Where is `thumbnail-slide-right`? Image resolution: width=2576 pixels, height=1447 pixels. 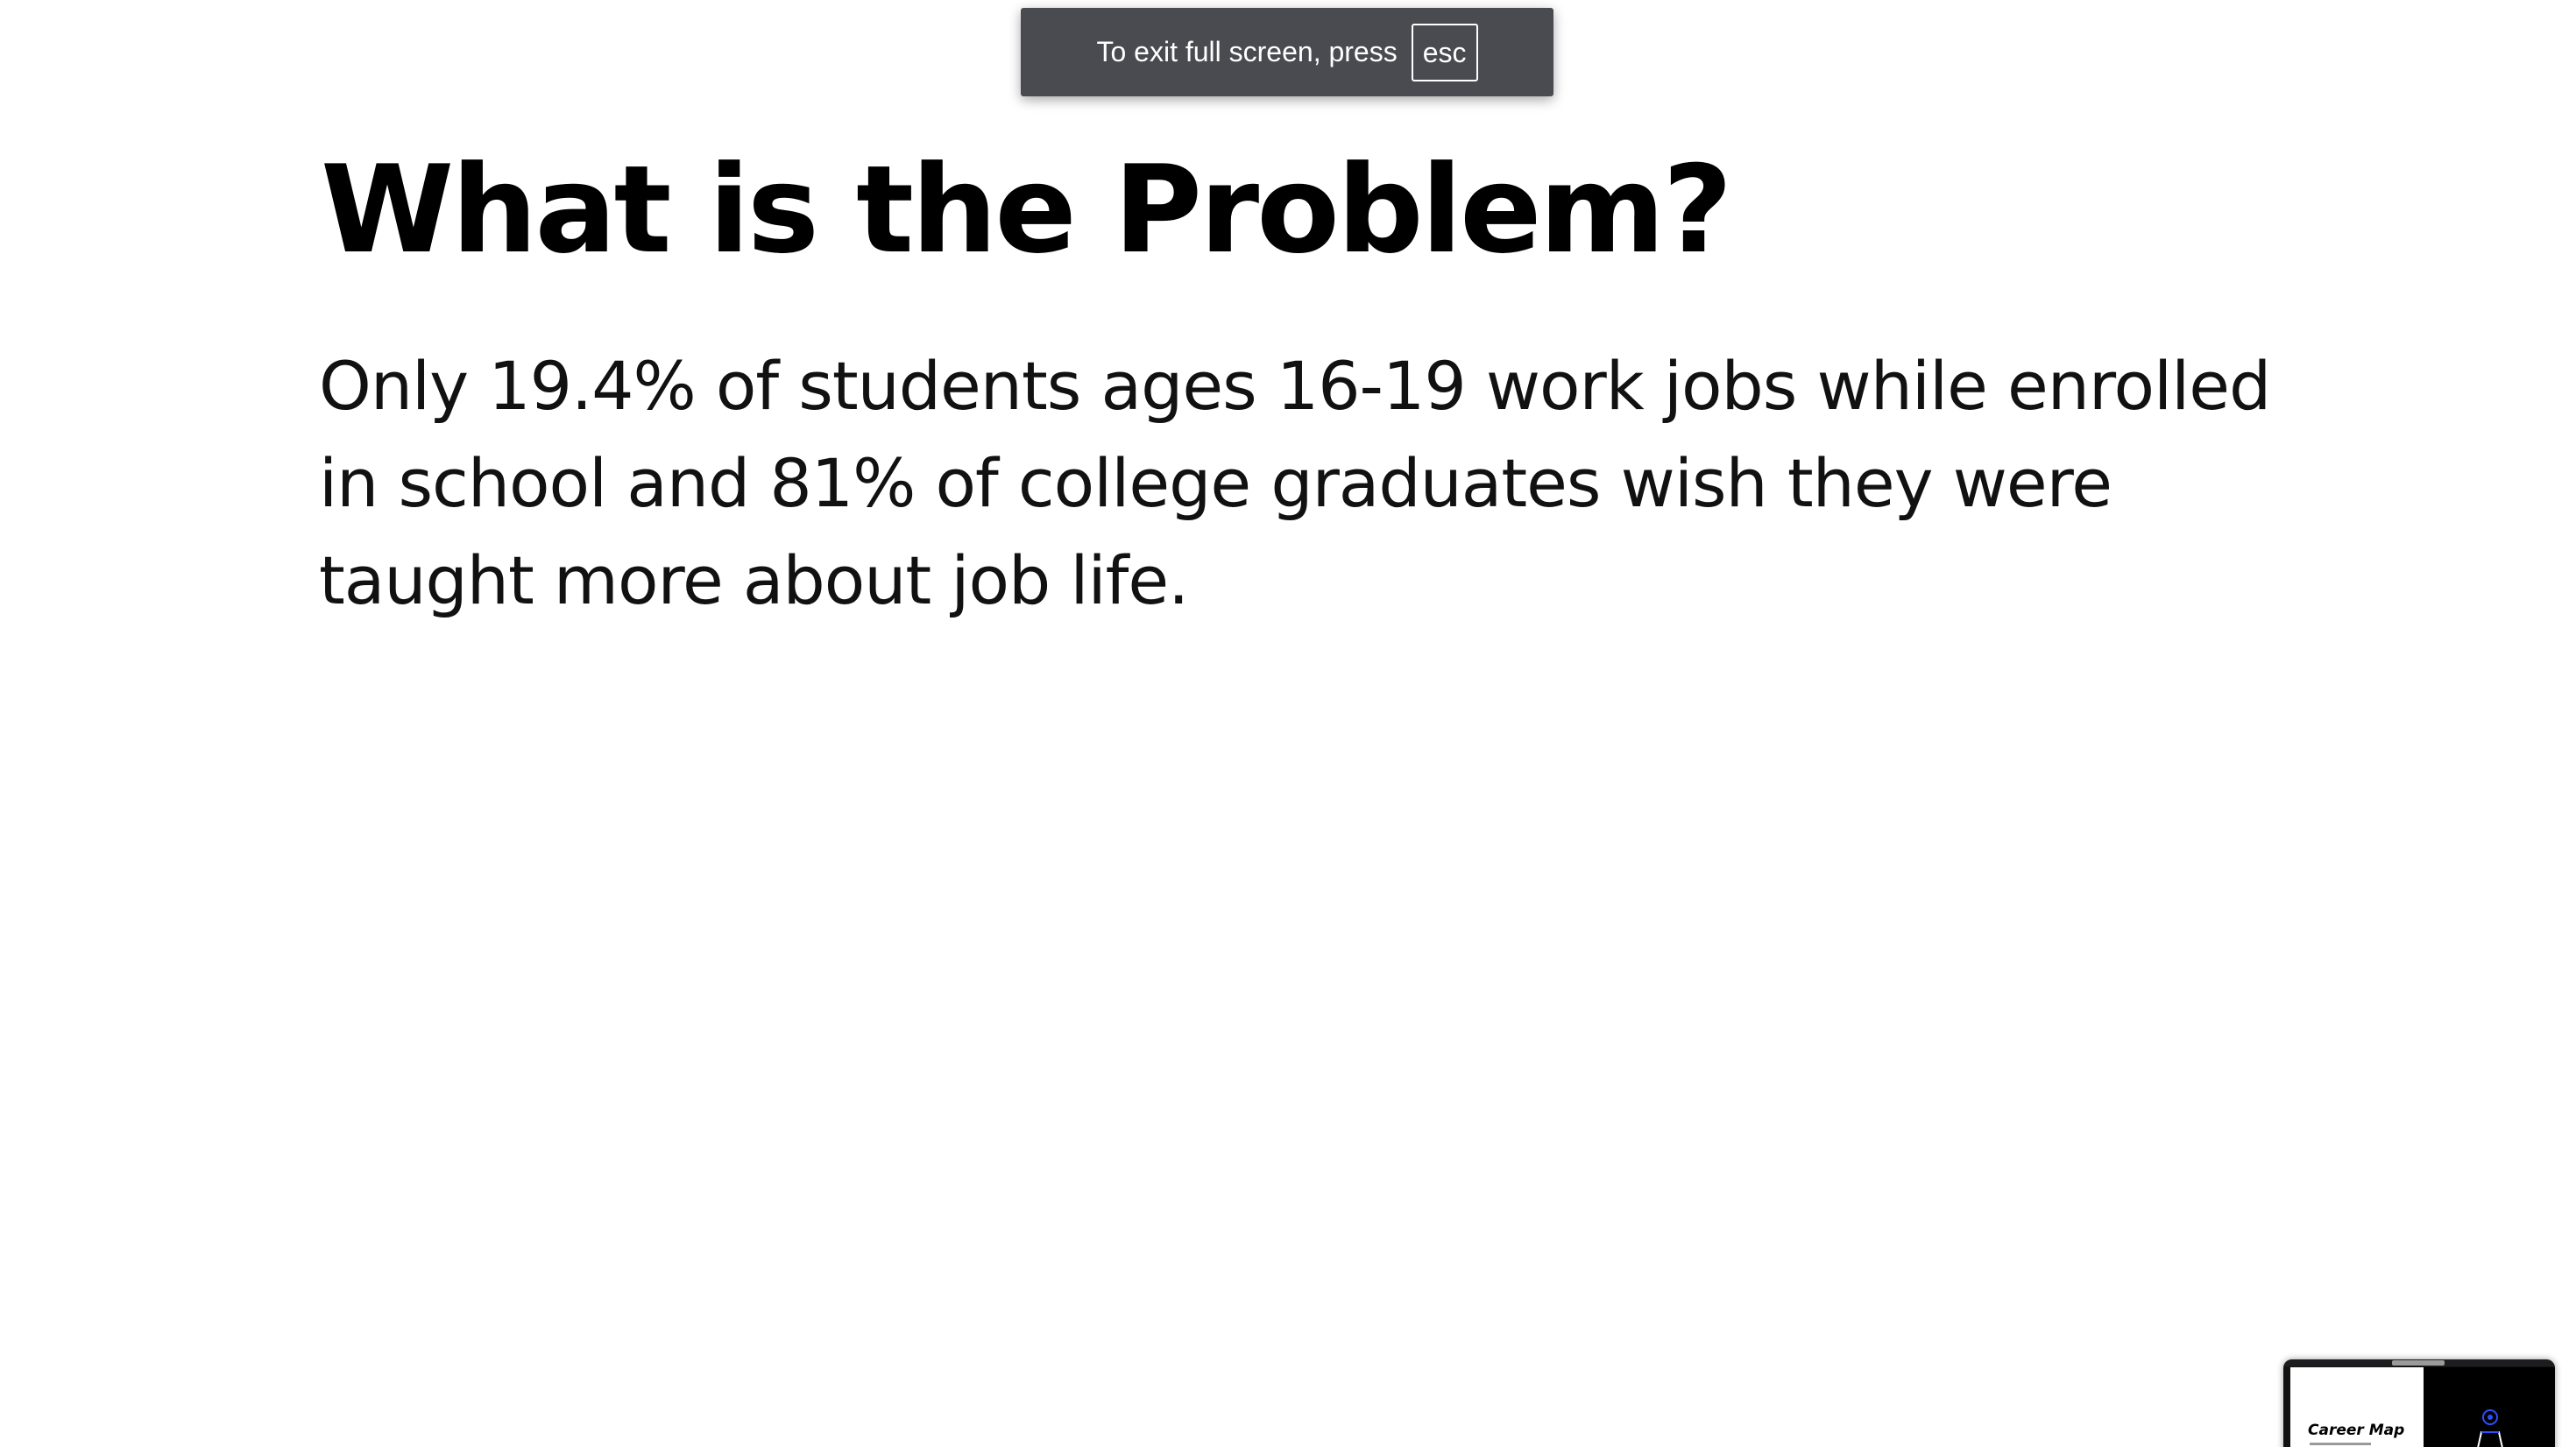 thumbnail-slide-right is located at coordinates (2489, 1407).